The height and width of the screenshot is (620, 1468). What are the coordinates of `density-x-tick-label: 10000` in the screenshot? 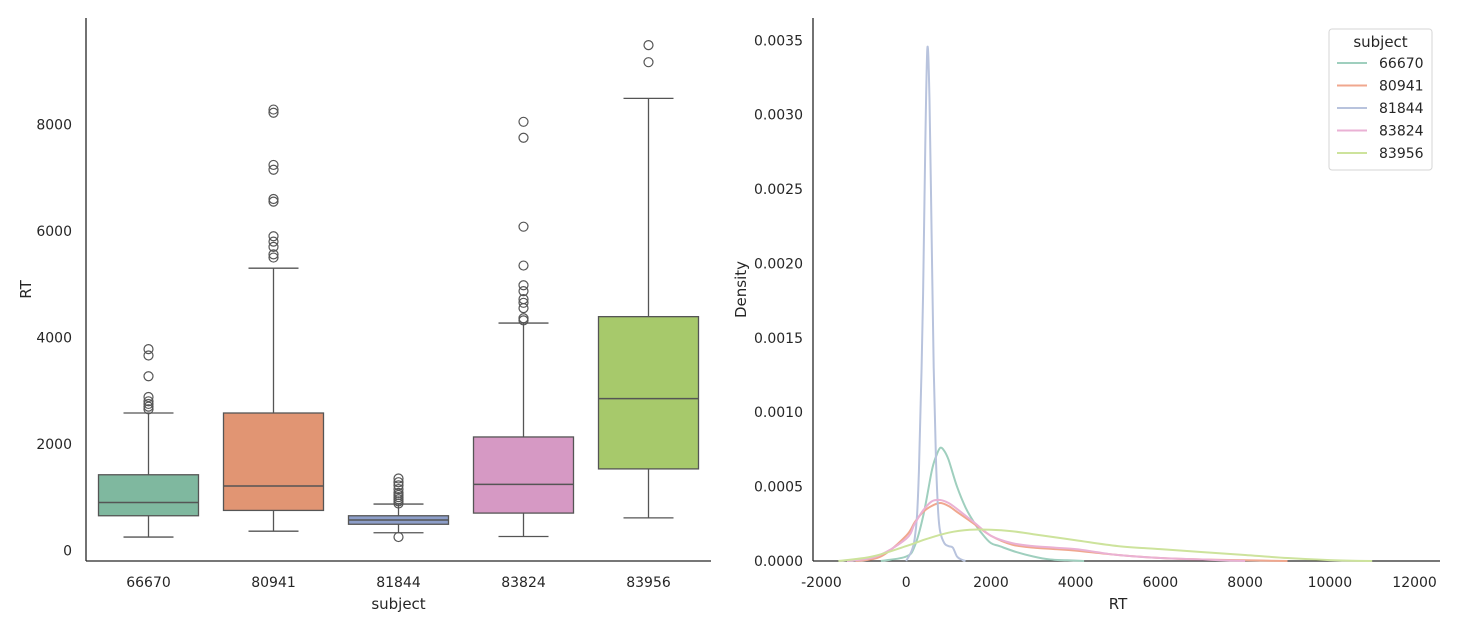 It's located at (1330, 583).